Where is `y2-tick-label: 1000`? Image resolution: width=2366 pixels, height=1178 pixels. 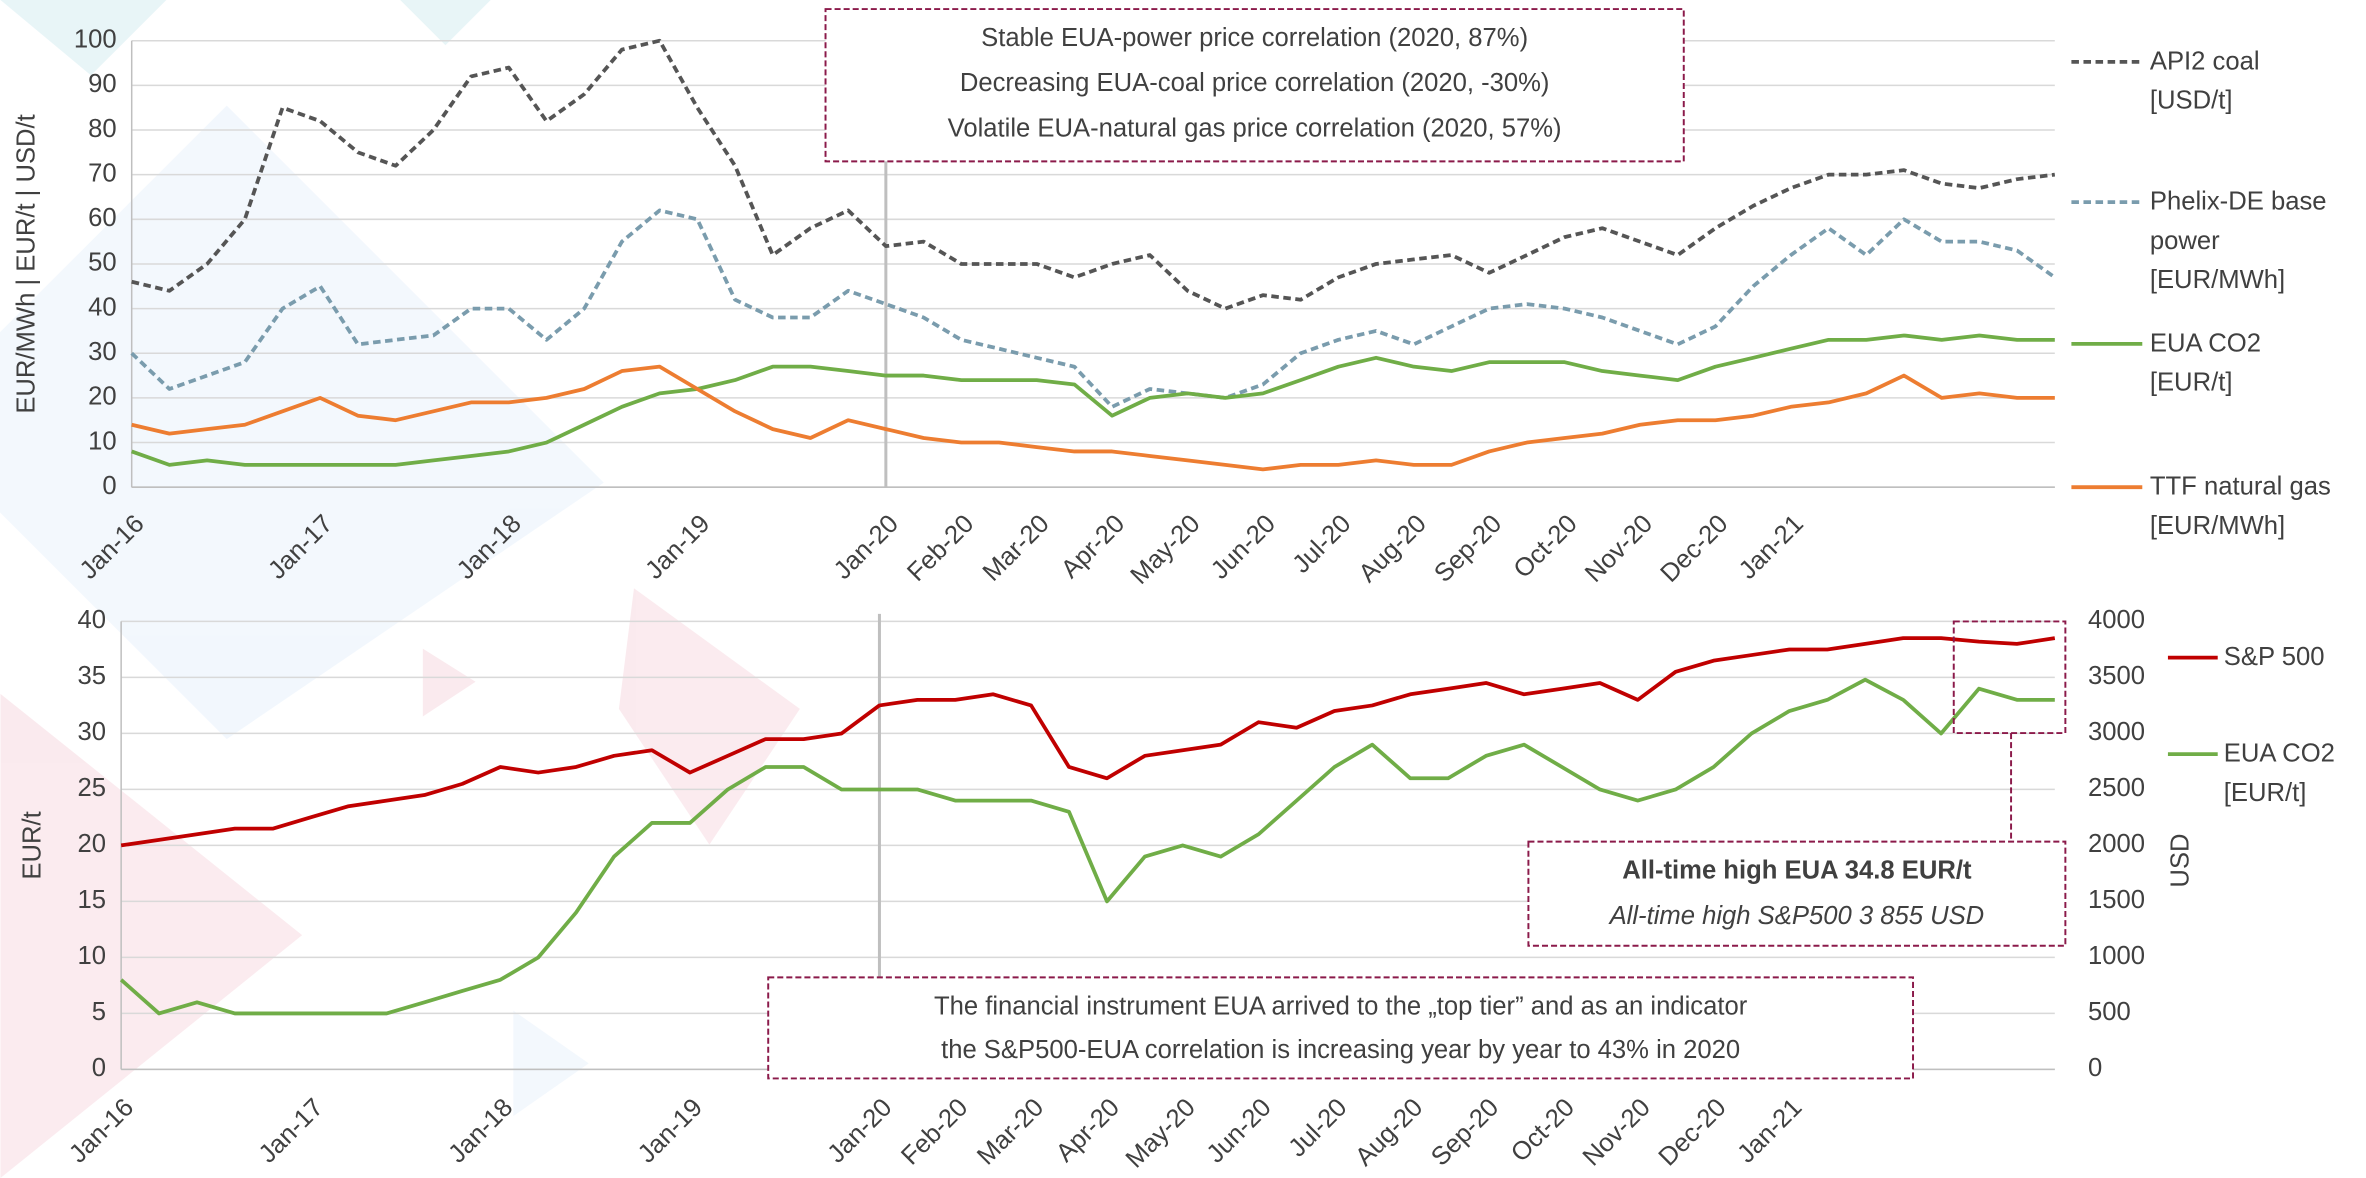
y2-tick-label: 1000 is located at coordinates (2116, 956).